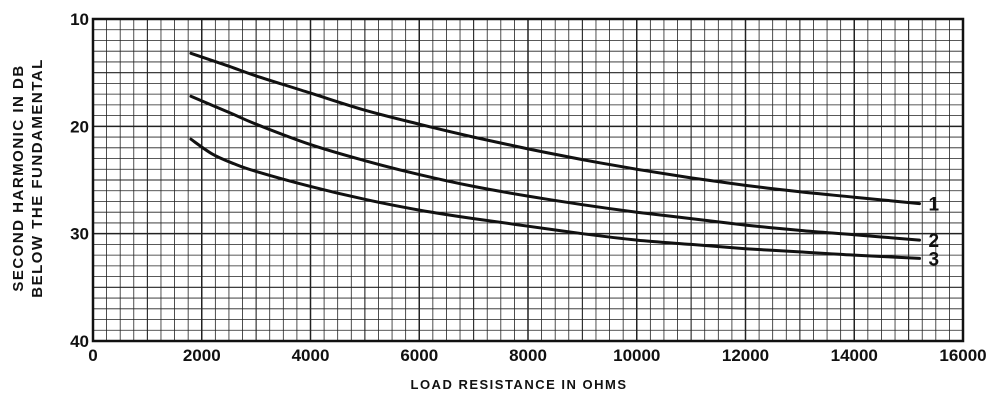 The width and height of the screenshot is (998, 397). Describe the element at coordinates (934, 259) in the screenshot. I see `series-label-3: 3` at that location.